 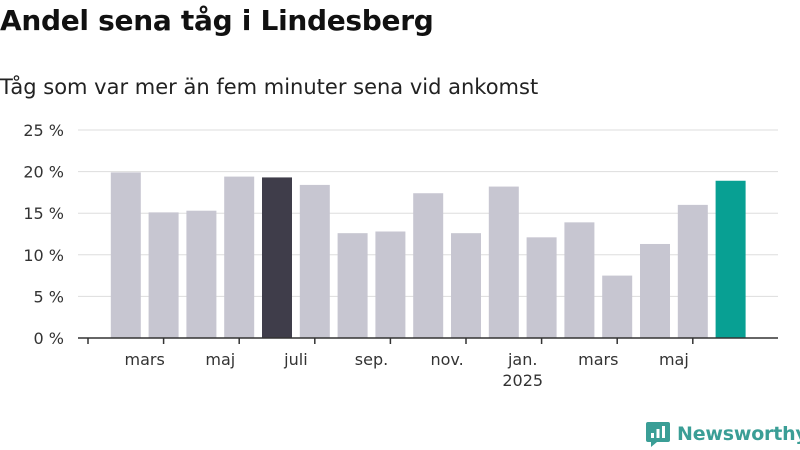 What do you see at coordinates (43, 130) in the screenshot?
I see `y-tick-label: 25 %` at bounding box center [43, 130].